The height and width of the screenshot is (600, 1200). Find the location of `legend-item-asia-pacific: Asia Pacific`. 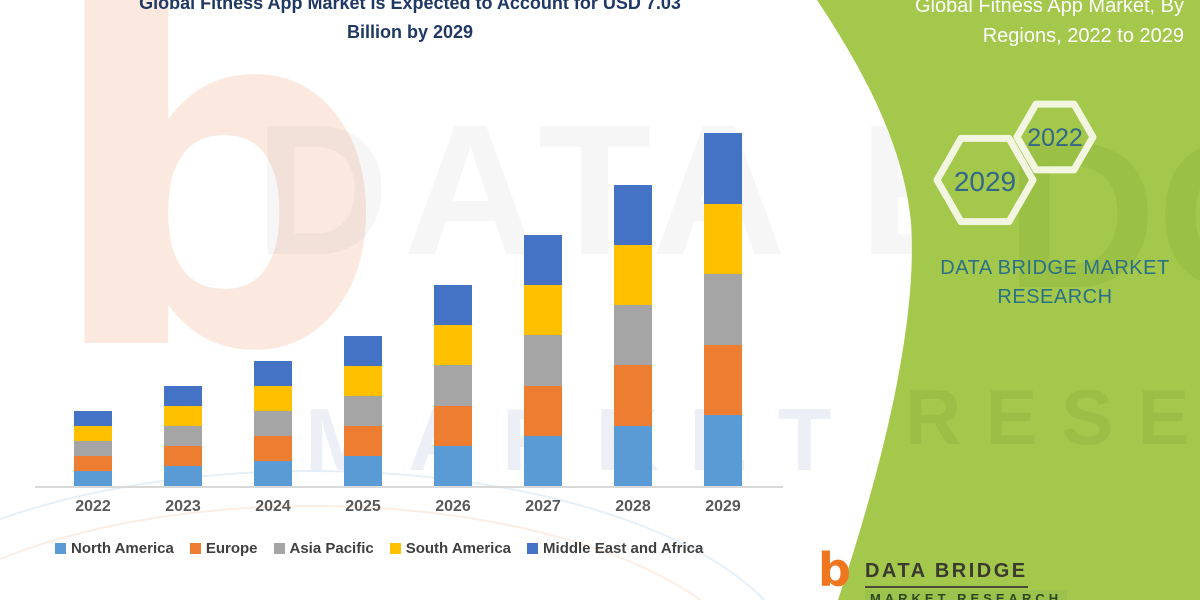

legend-item-asia-pacific: Asia Pacific is located at coordinates (323, 548).